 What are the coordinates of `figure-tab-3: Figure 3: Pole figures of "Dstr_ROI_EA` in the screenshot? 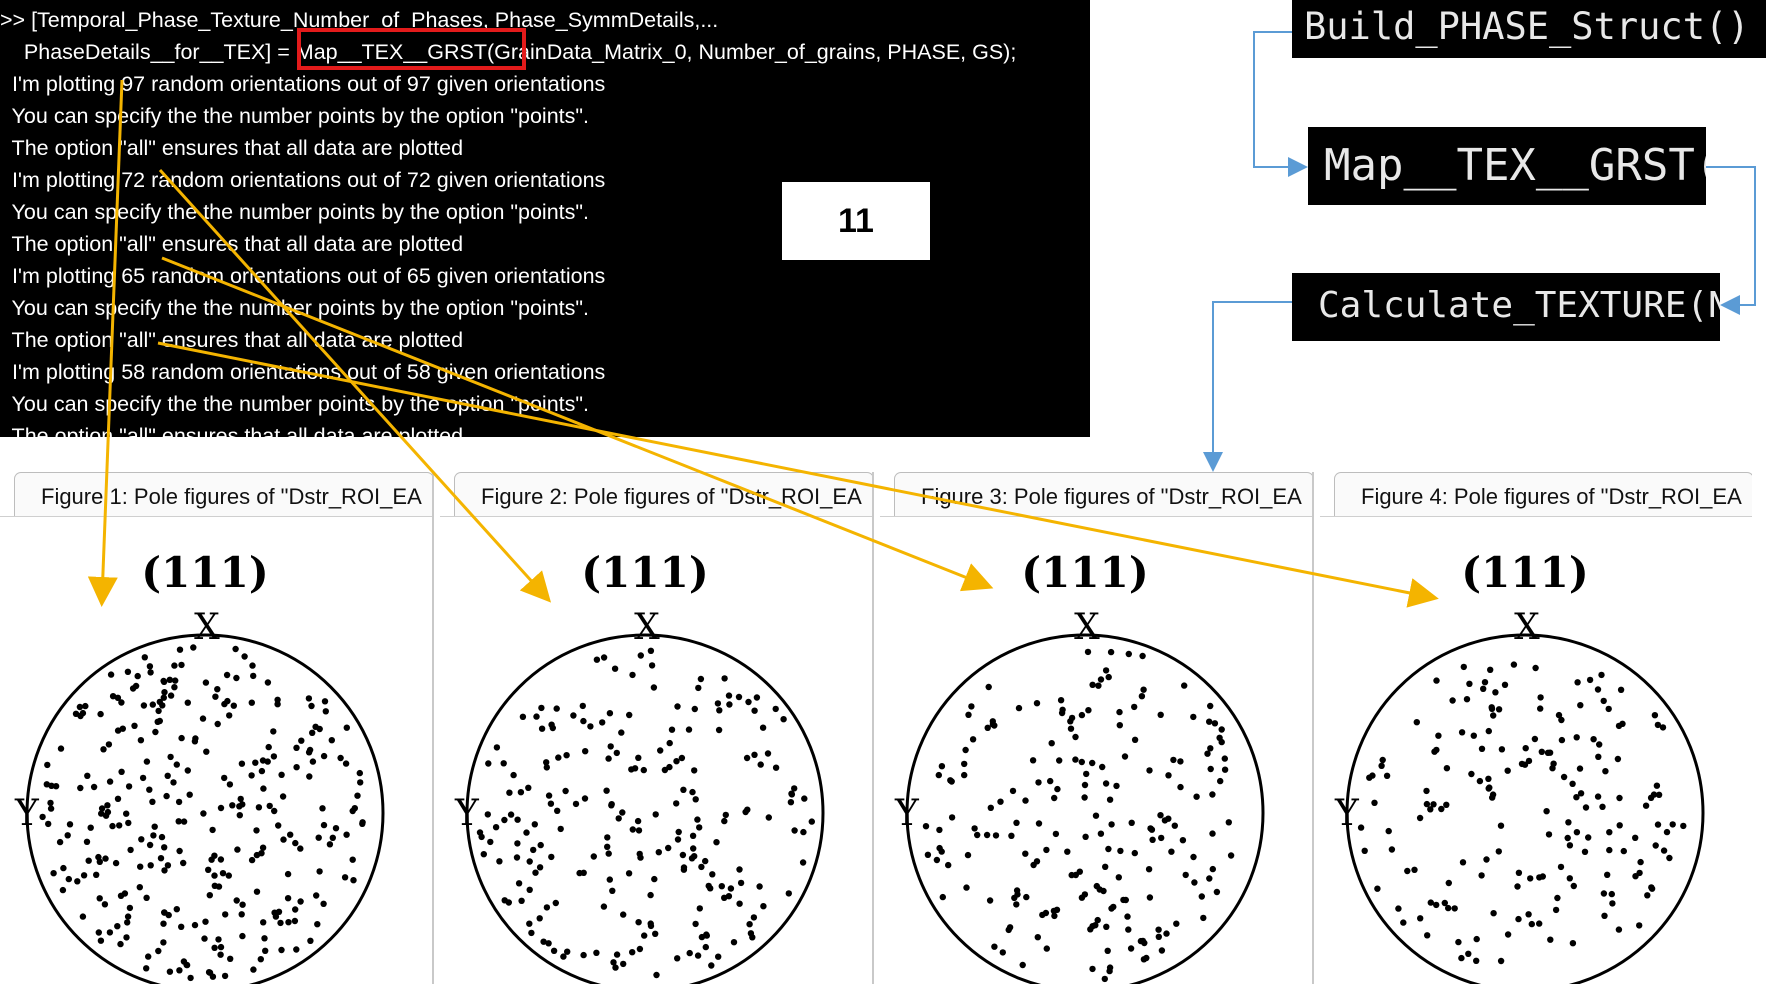 It's located at (1103, 494).